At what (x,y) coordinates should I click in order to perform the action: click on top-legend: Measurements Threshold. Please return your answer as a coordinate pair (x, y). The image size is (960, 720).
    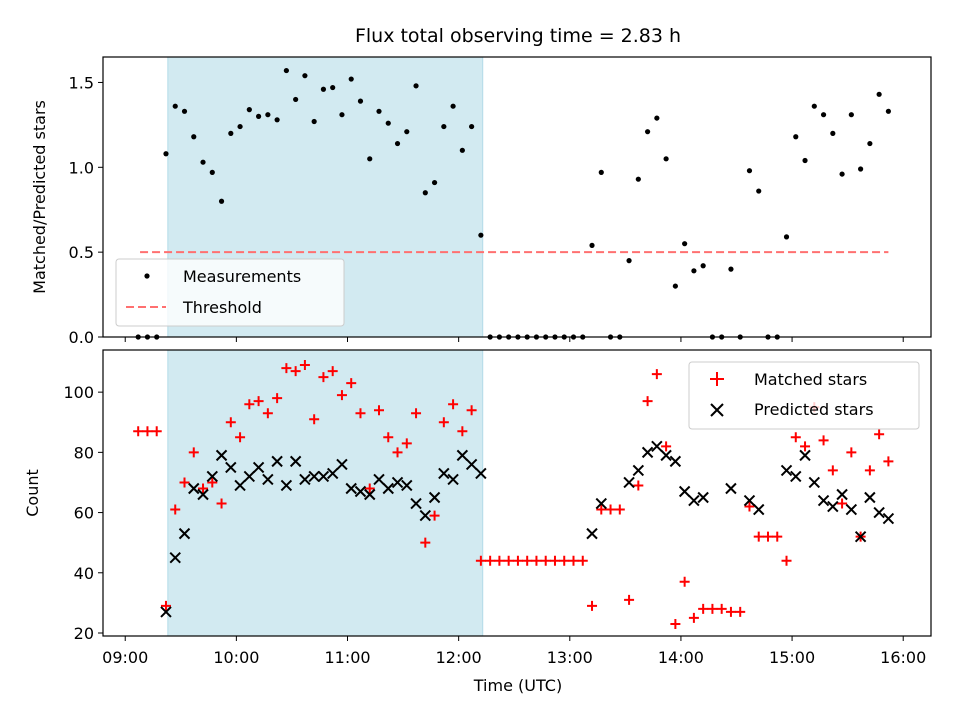
    Looking at the image, I should click on (230, 292).